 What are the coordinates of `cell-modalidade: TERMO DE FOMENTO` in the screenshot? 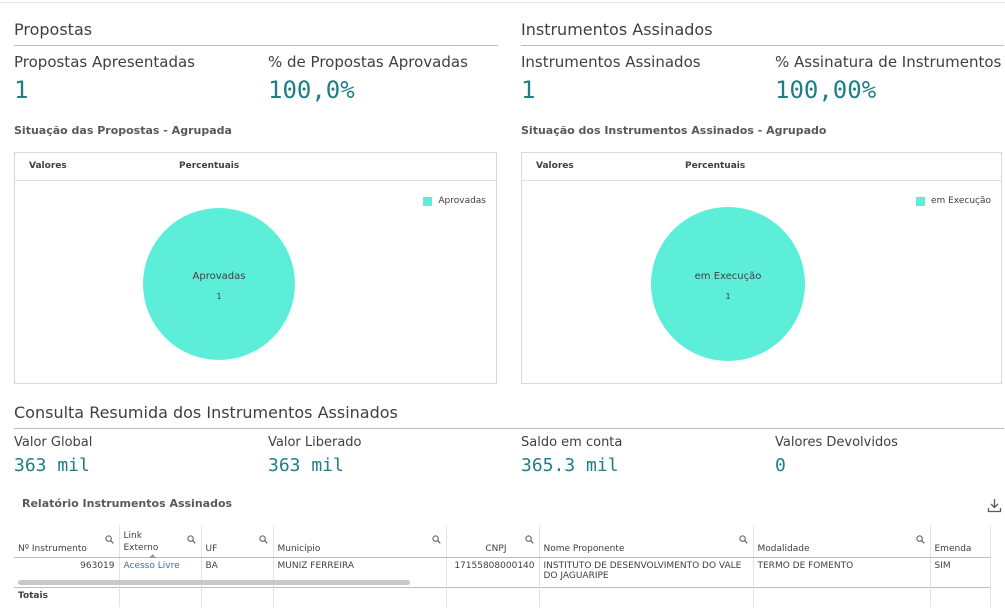 It's located at (842, 572).